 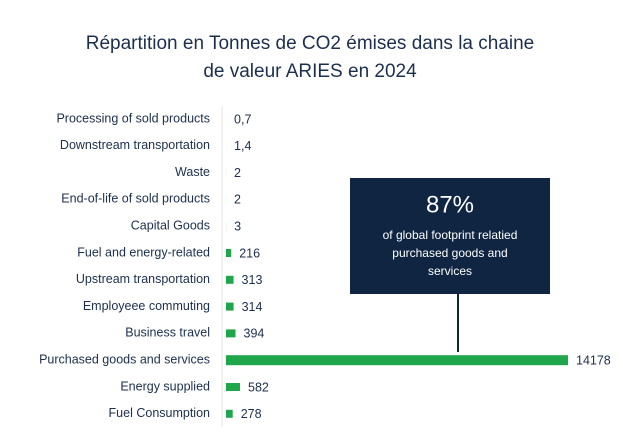 I want to click on category-label: Employeee commuting, so click(x=146, y=306).